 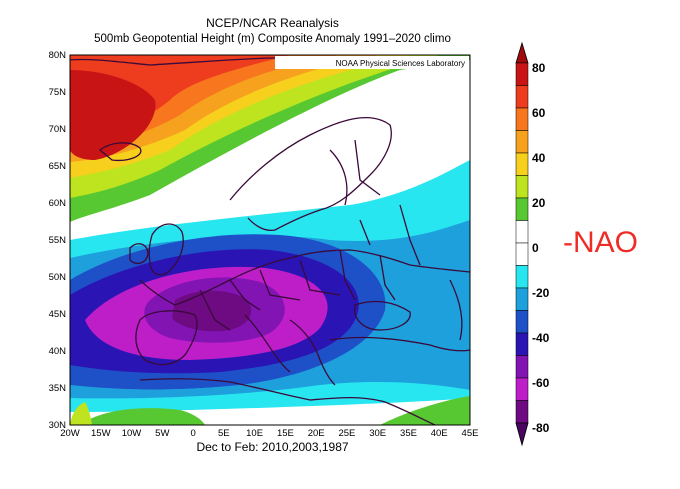 What do you see at coordinates (58, 277) in the screenshot?
I see `lat-label: 50N` at bounding box center [58, 277].